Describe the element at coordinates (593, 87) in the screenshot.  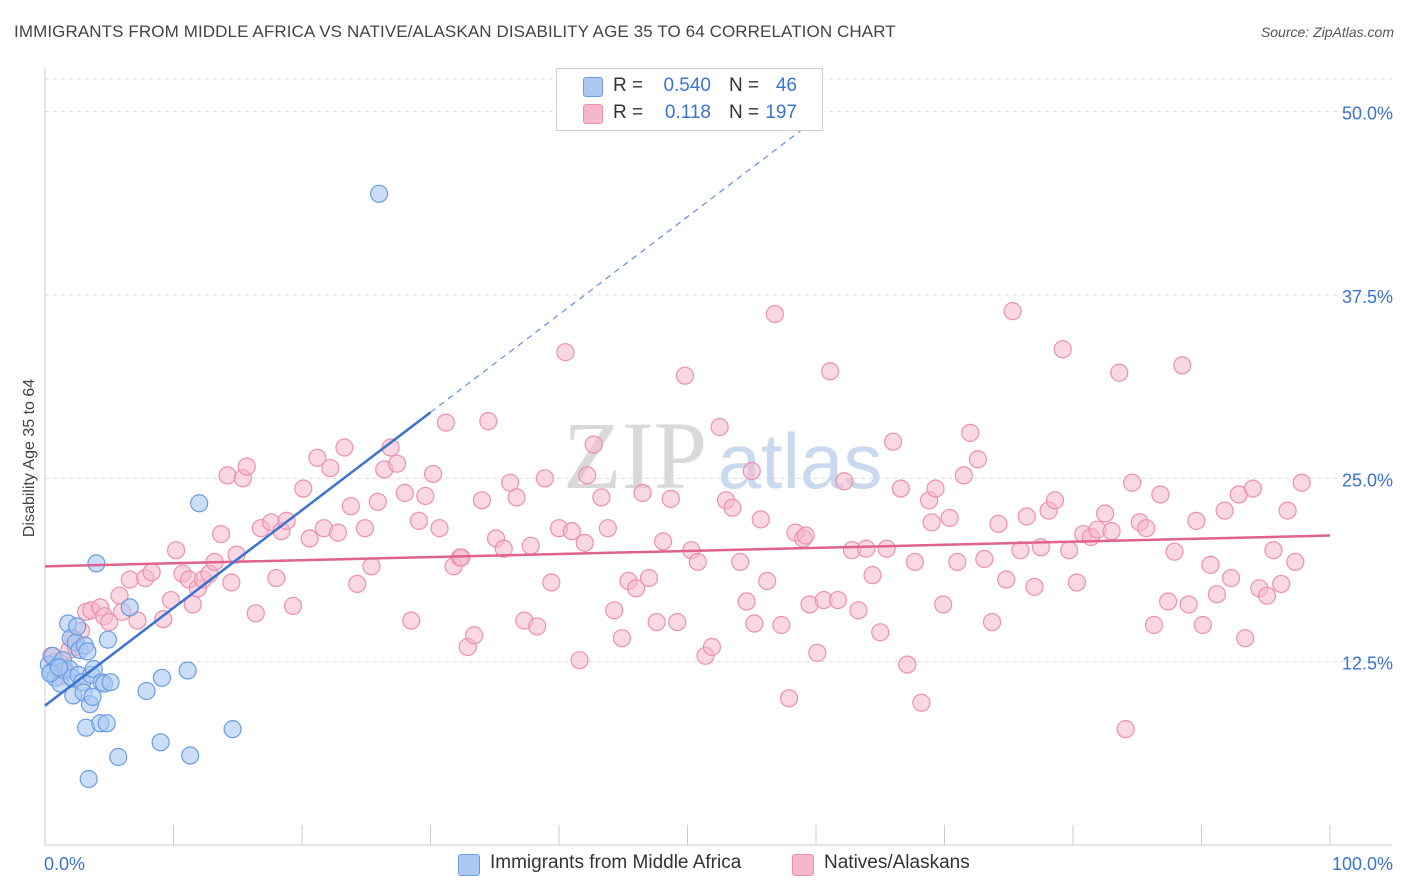
I see `legend-swatch-blue` at that location.